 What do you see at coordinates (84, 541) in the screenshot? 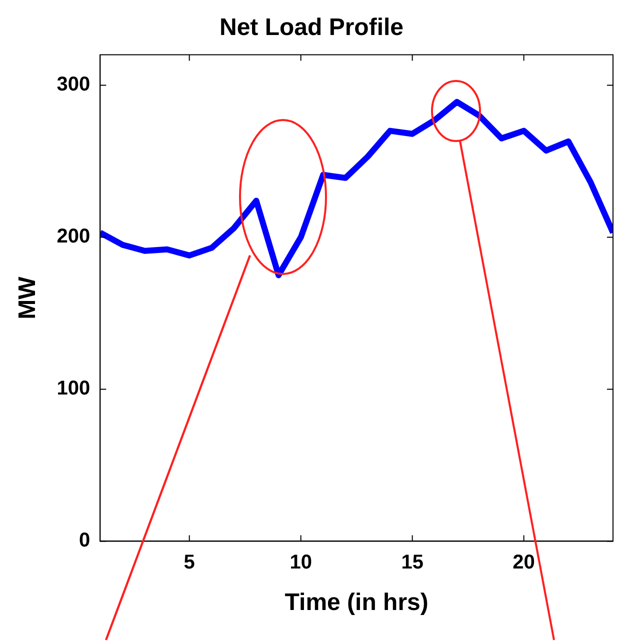
I see `y-tick-label: 0` at bounding box center [84, 541].